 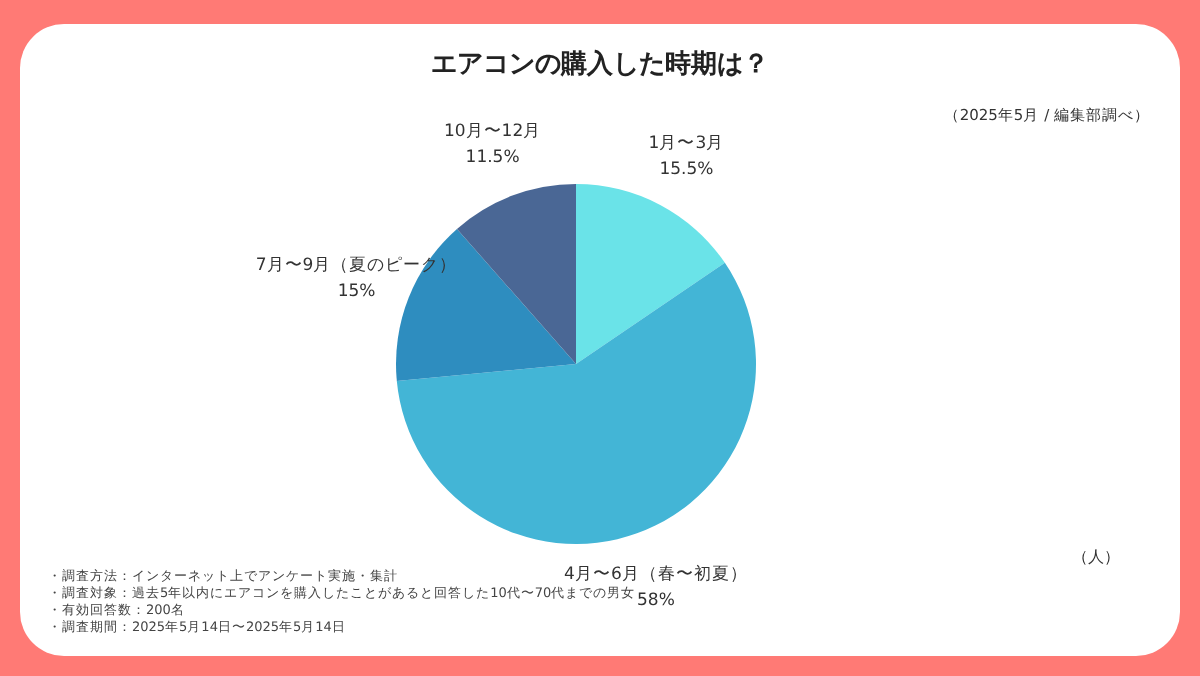 What do you see at coordinates (600, 65) in the screenshot?
I see `title: エアコンの購入した時期は？` at bounding box center [600, 65].